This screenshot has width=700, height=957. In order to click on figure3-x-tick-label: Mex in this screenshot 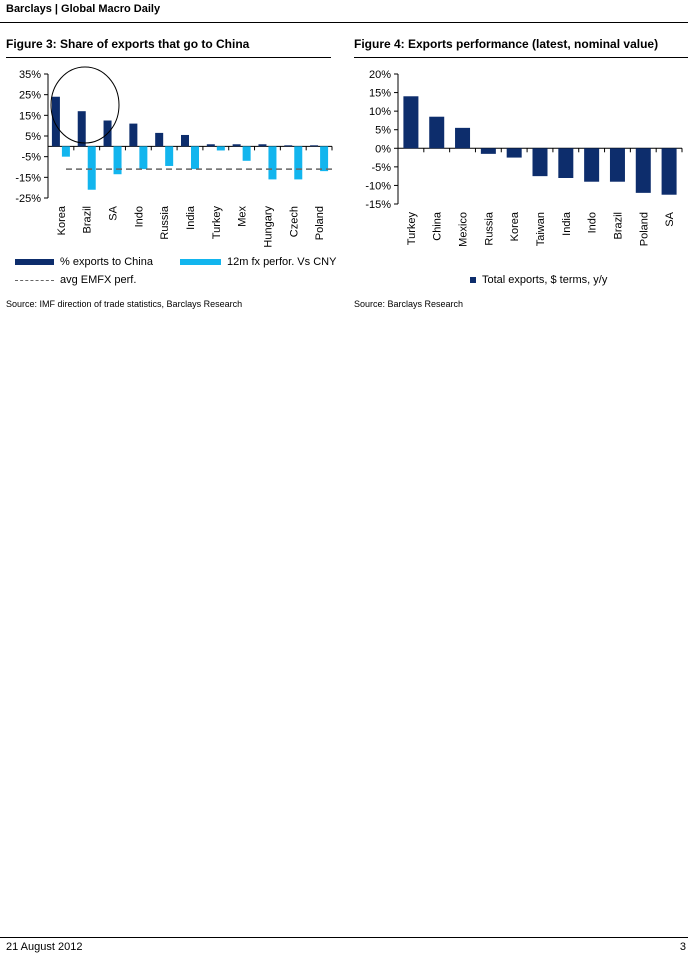, I will do `click(243, 216)`.